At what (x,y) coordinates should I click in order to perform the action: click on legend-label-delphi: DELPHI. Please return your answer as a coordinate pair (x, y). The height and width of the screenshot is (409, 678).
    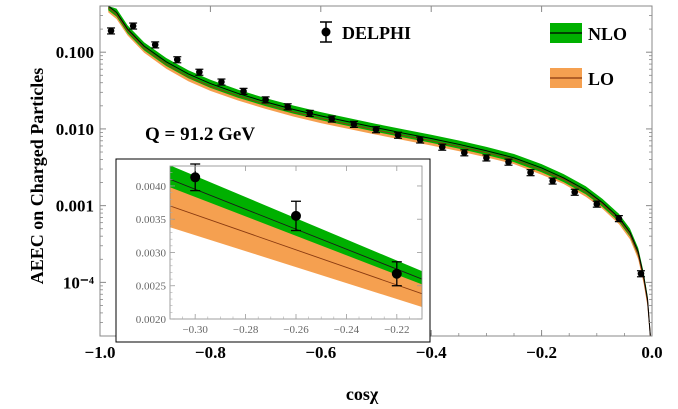
    Looking at the image, I should click on (376, 33).